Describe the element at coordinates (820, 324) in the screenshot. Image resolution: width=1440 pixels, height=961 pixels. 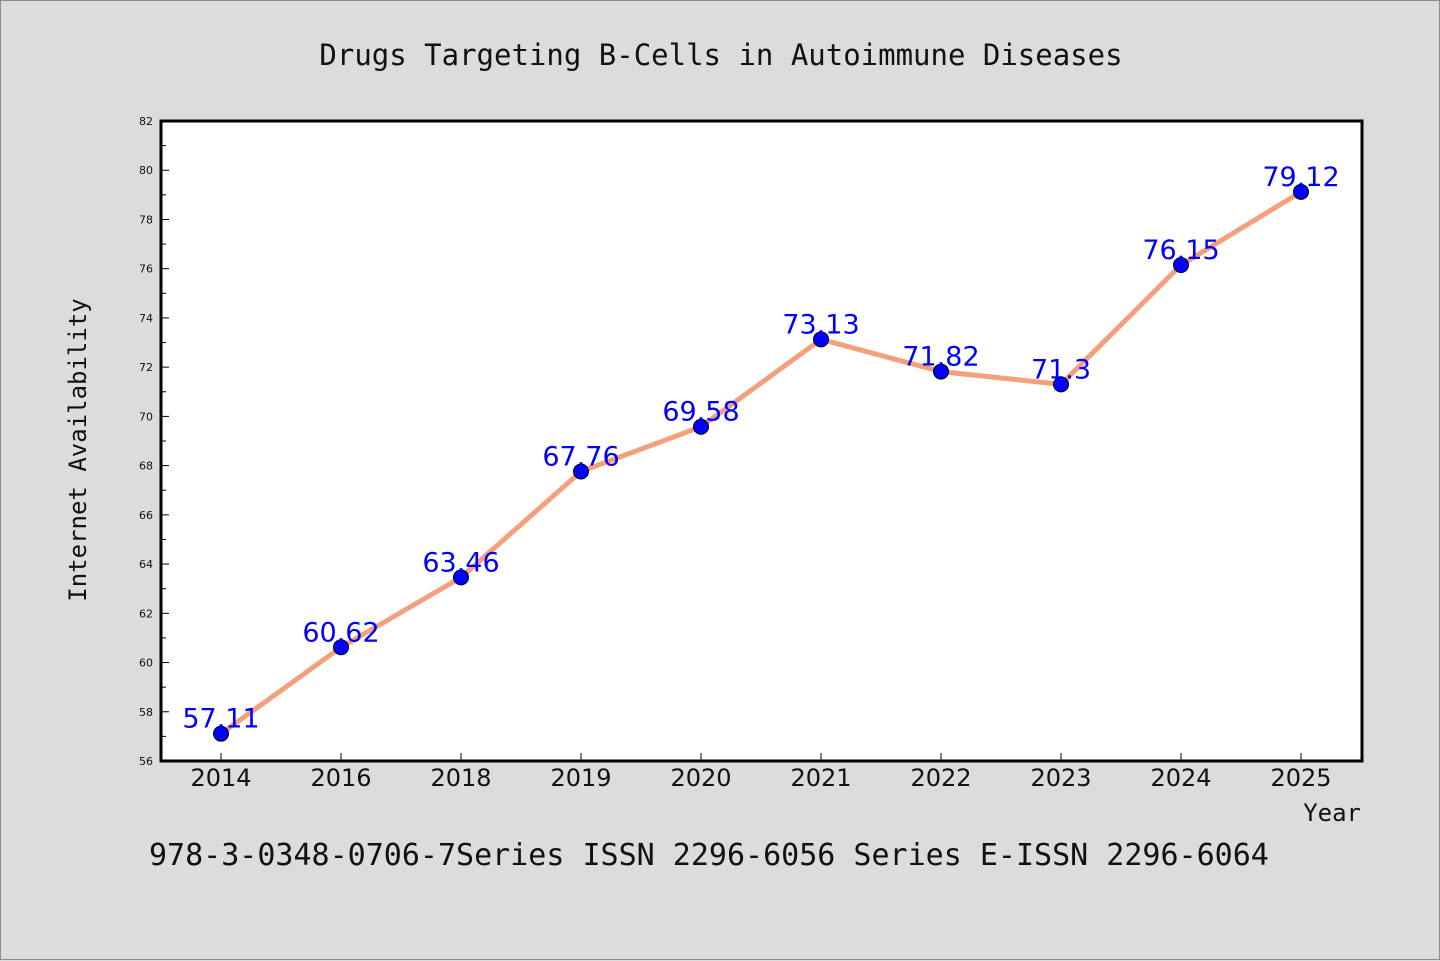
I see `data-label: 73.13` at that location.